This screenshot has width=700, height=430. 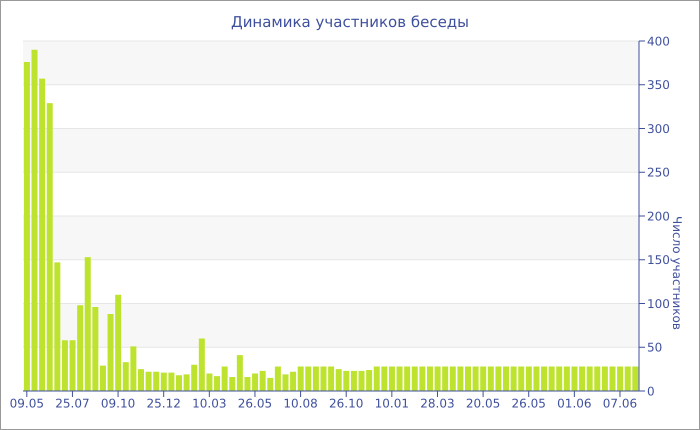 I want to click on x-tick-label: 28.03, so click(x=437, y=403).